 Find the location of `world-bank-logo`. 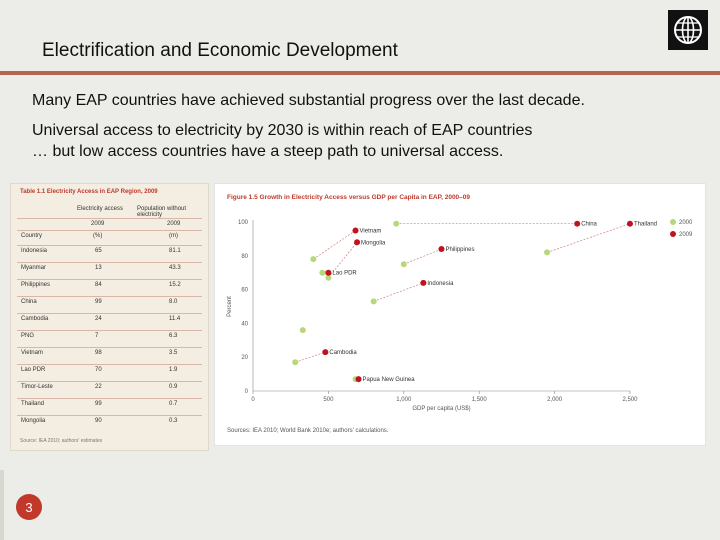

world-bank-logo is located at coordinates (688, 30).